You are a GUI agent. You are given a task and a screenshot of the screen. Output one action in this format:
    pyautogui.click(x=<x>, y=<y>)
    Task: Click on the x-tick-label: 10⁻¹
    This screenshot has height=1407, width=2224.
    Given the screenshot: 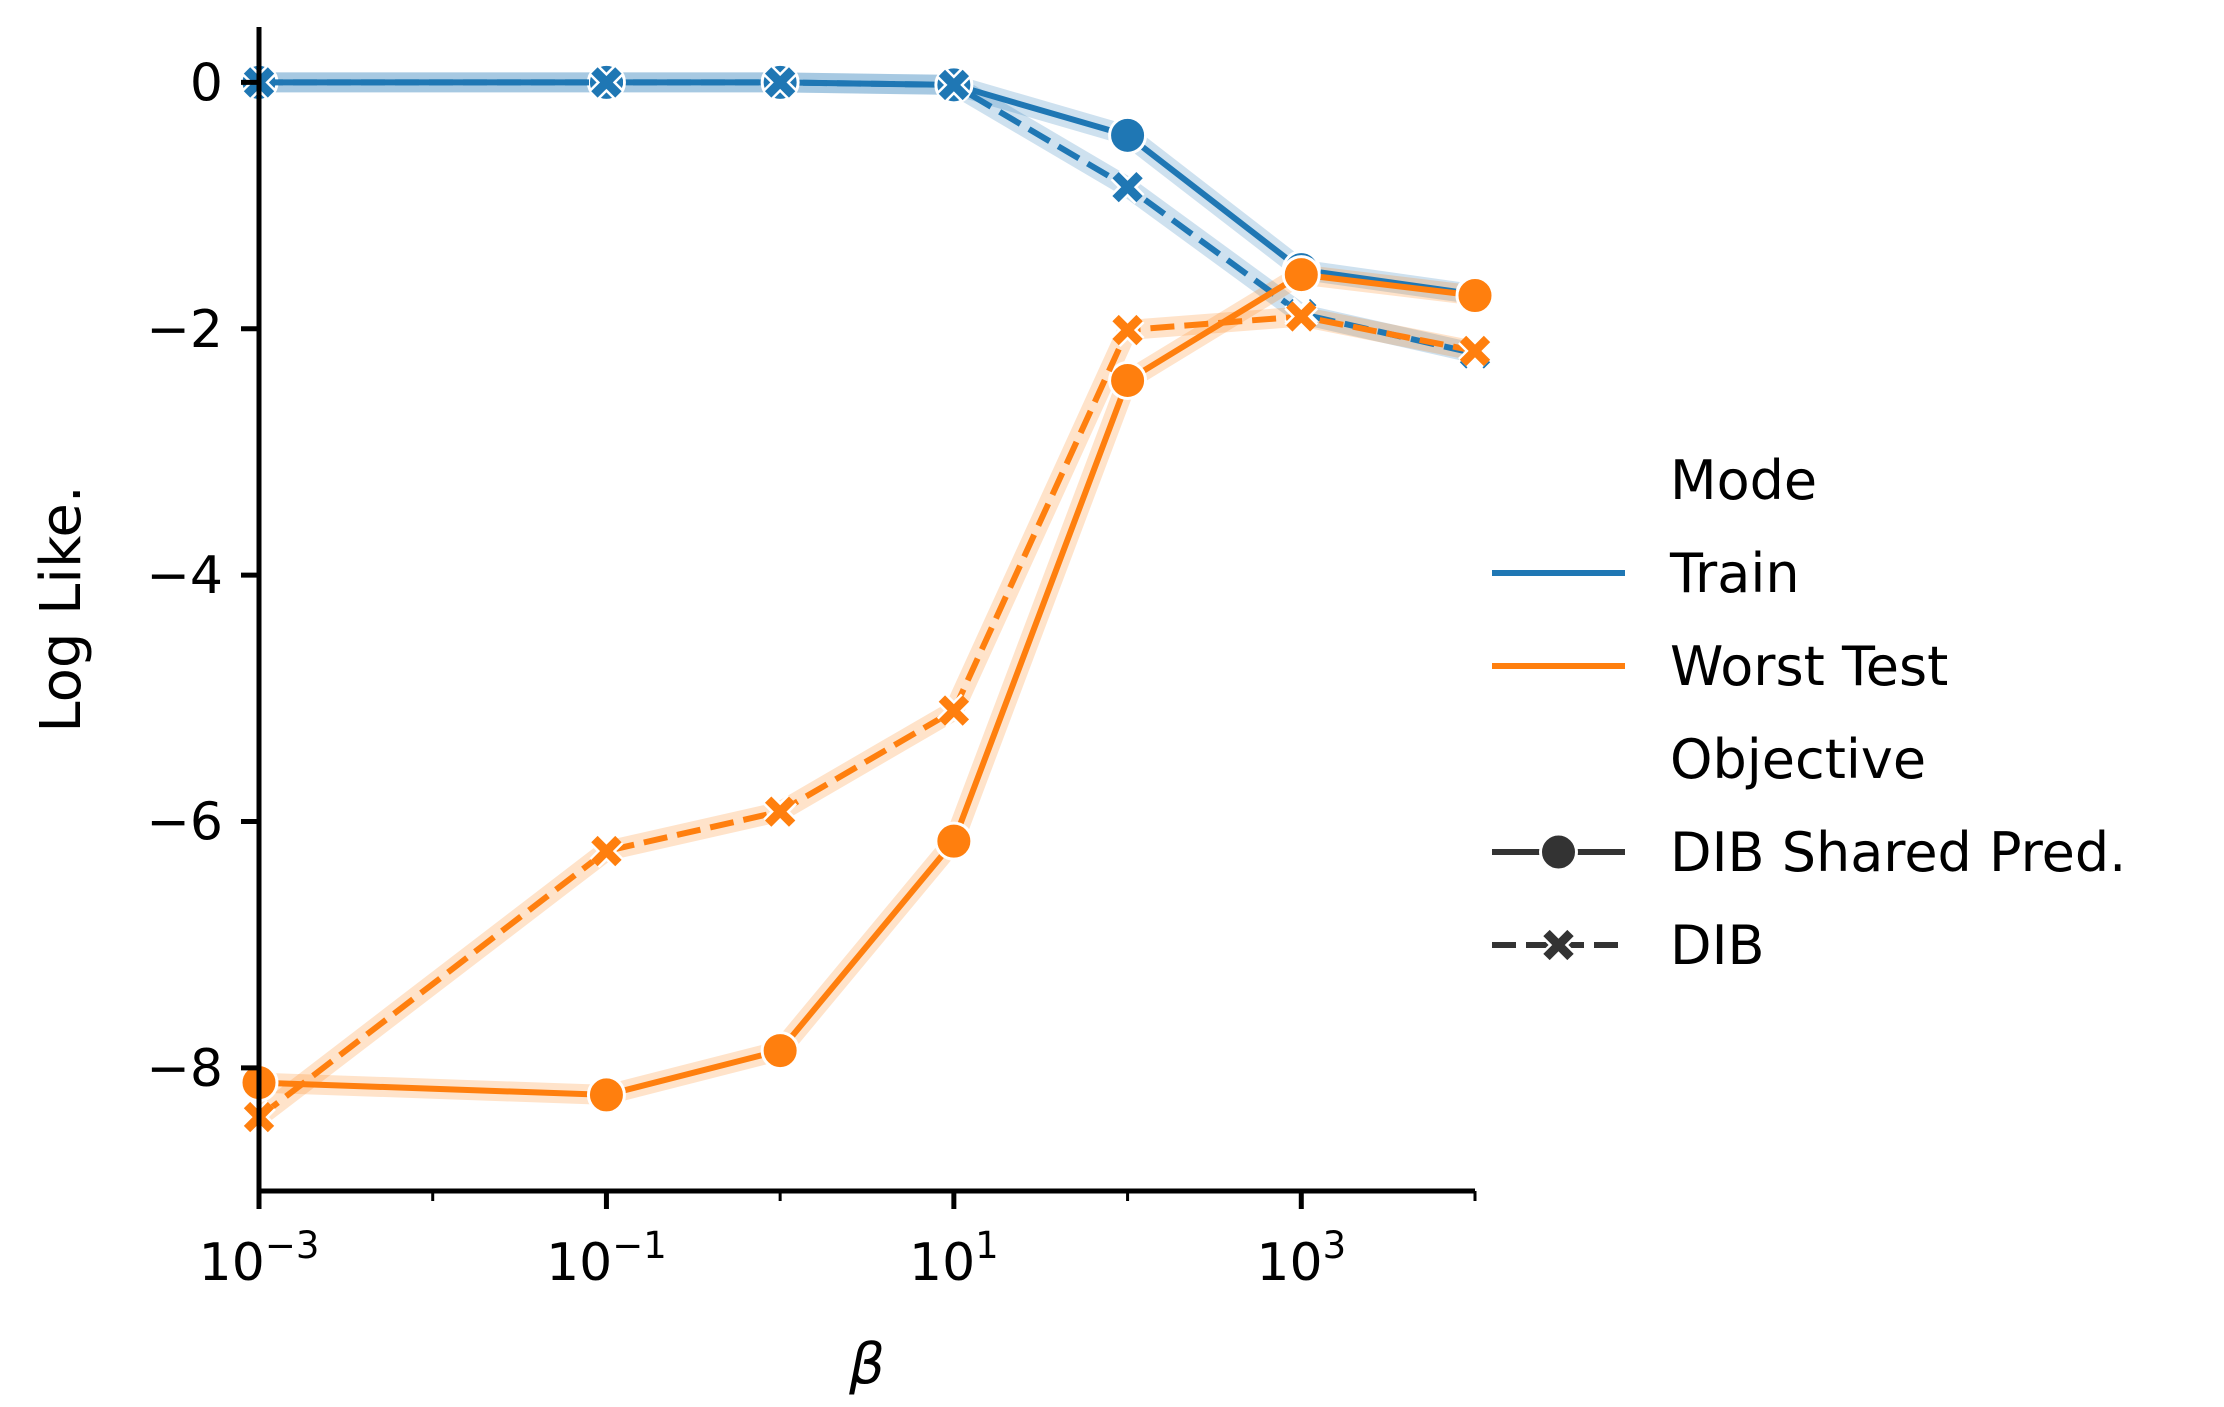 What is the action you would take?
    pyautogui.click(x=606, y=1258)
    